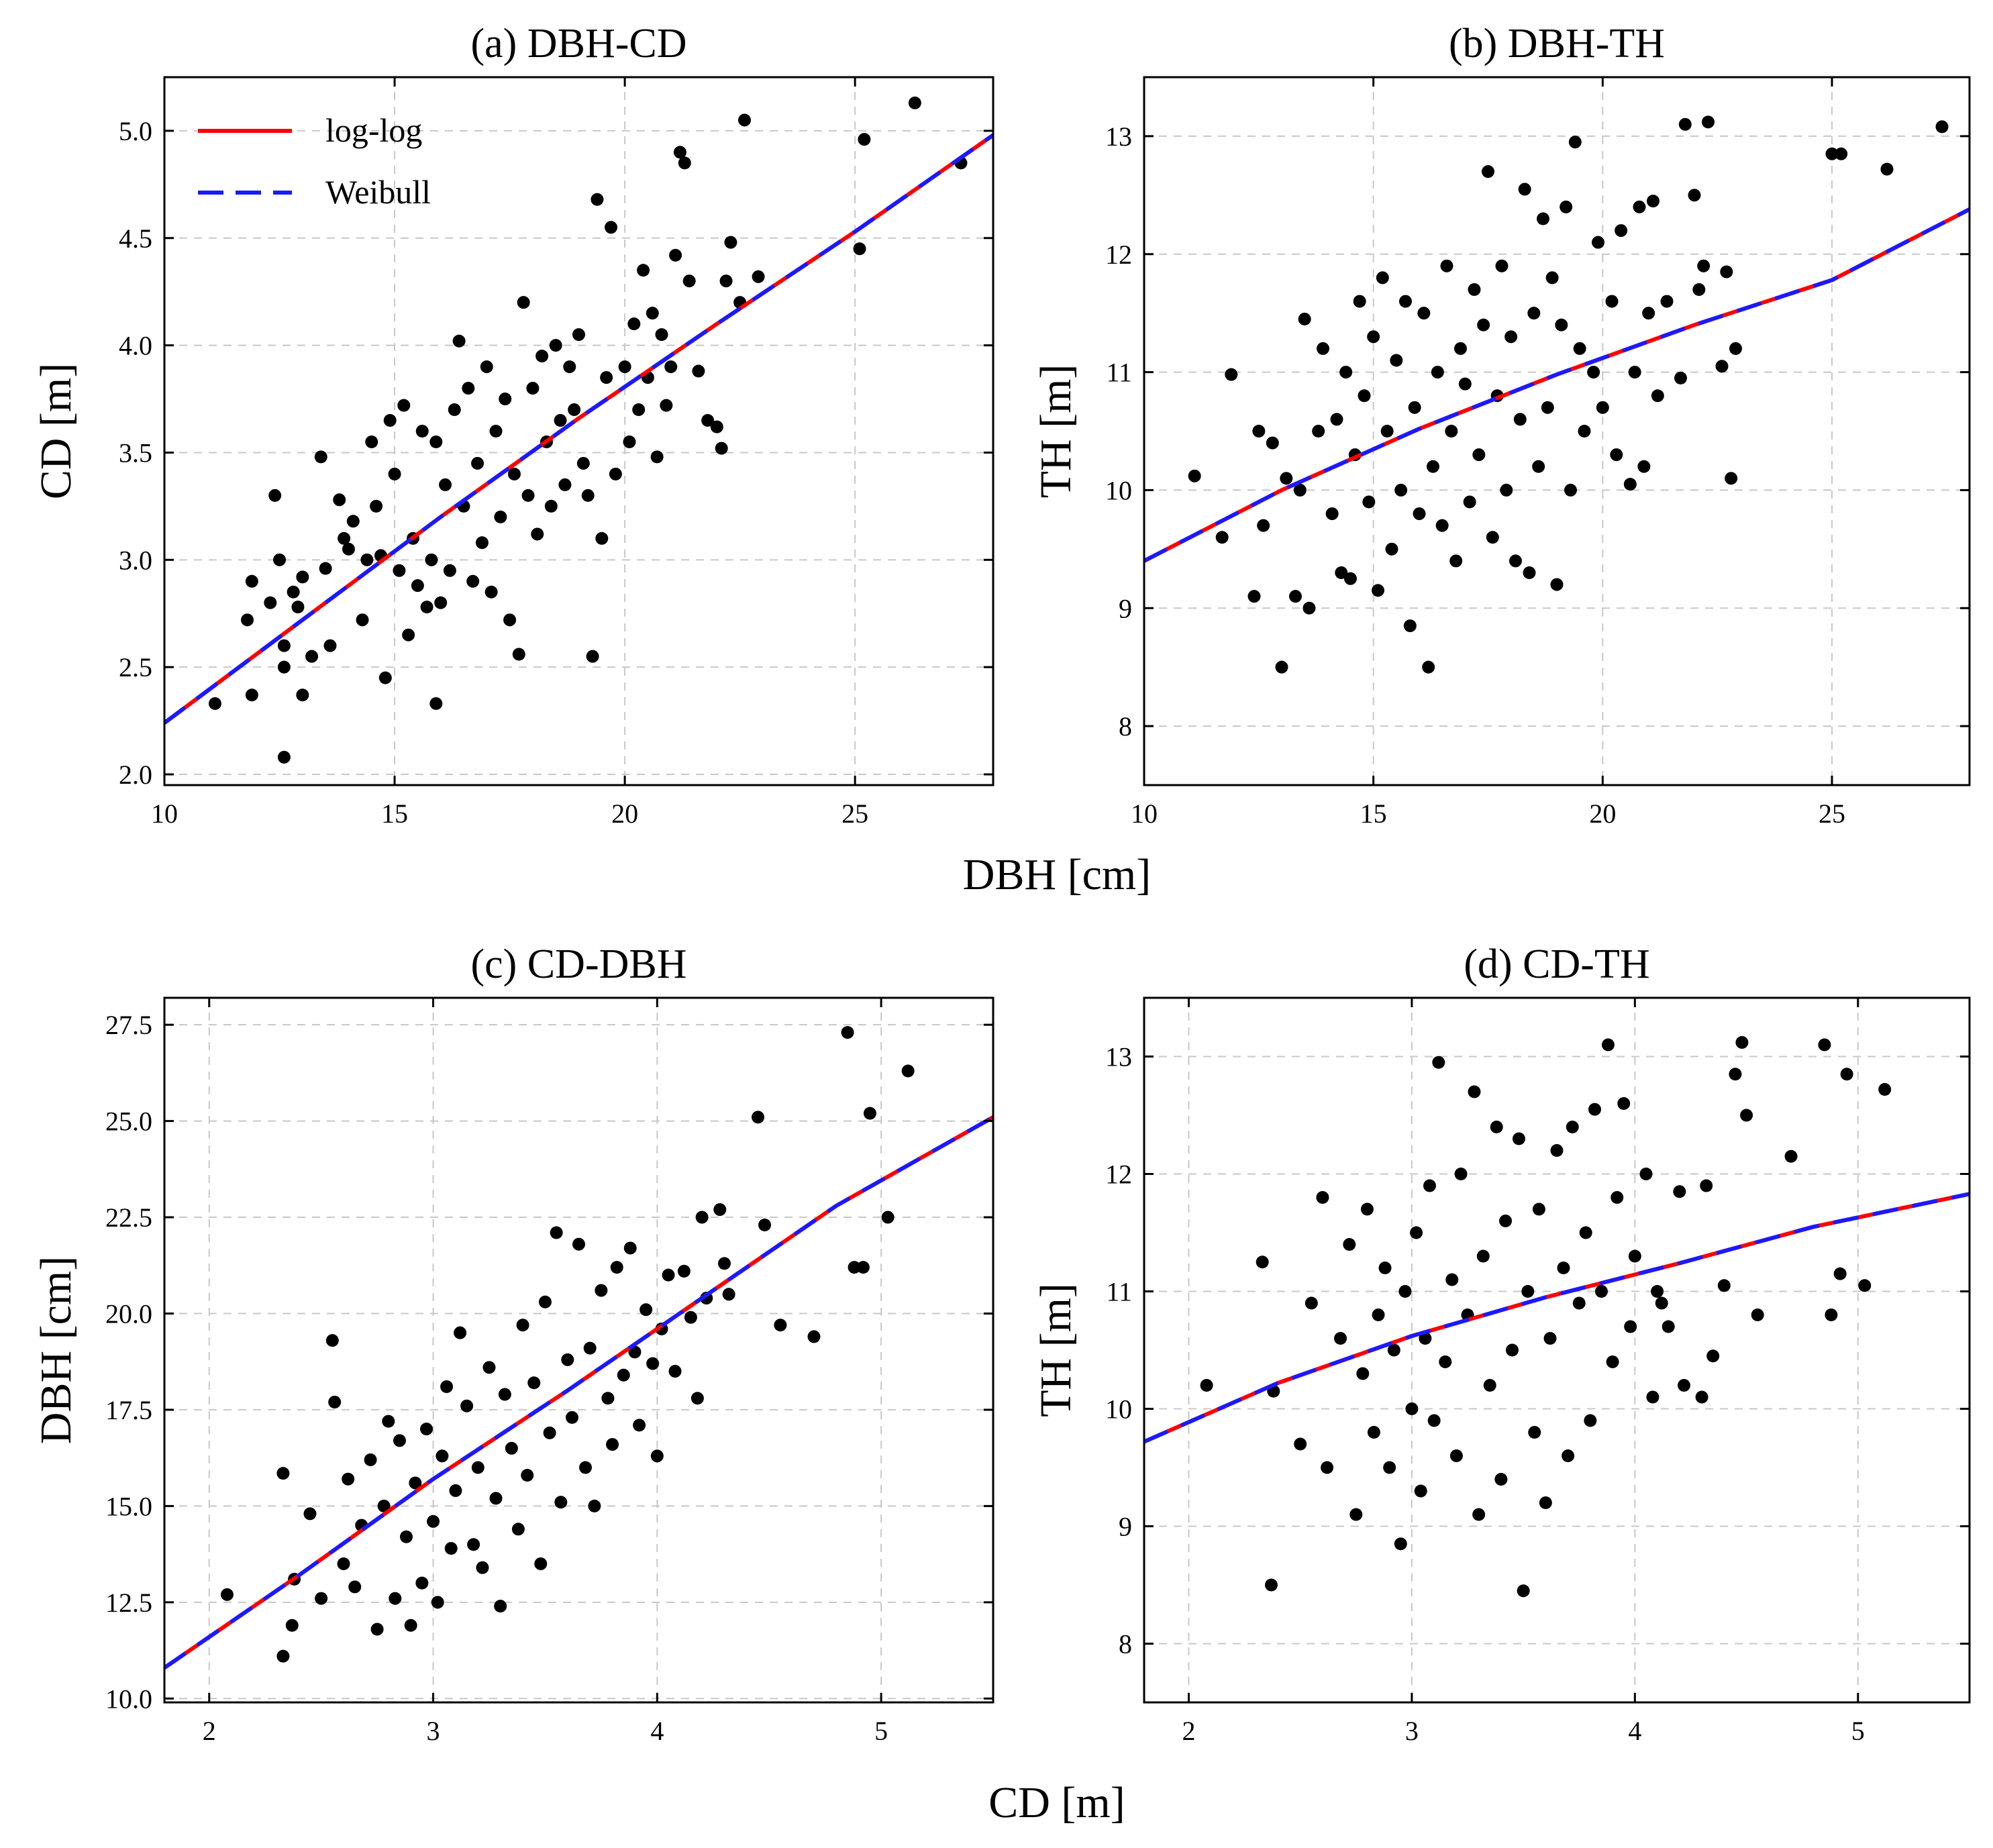 The image size is (1993, 1848). Describe the element at coordinates (1832, 814) in the screenshot. I see `x-tick-label: 25` at that location.